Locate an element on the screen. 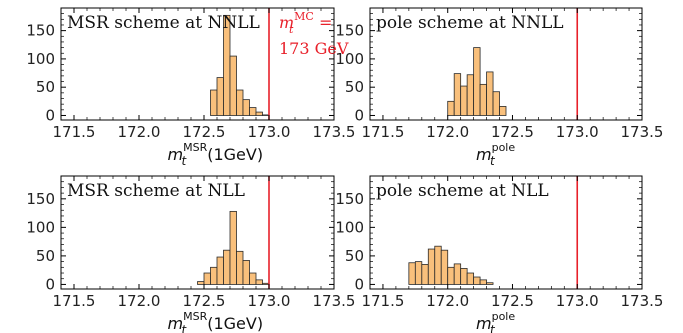 The height and width of the screenshot is (333, 683). panel-title: pole scheme at NLL is located at coordinates (462, 191).